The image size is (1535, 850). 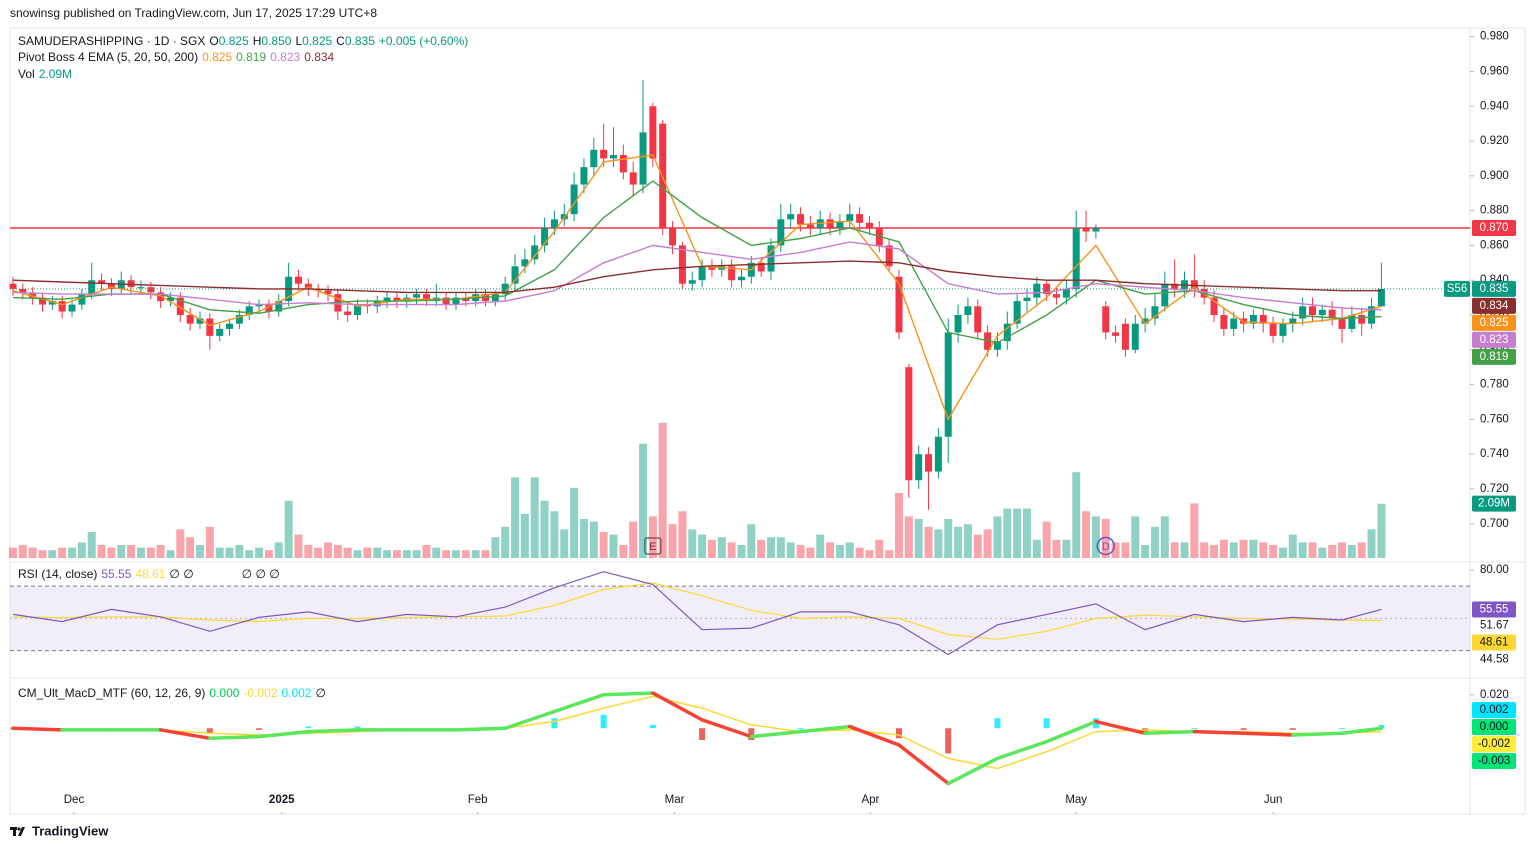 What do you see at coordinates (1494, 340) in the screenshot?
I see `ema-tag: 0.823` at bounding box center [1494, 340].